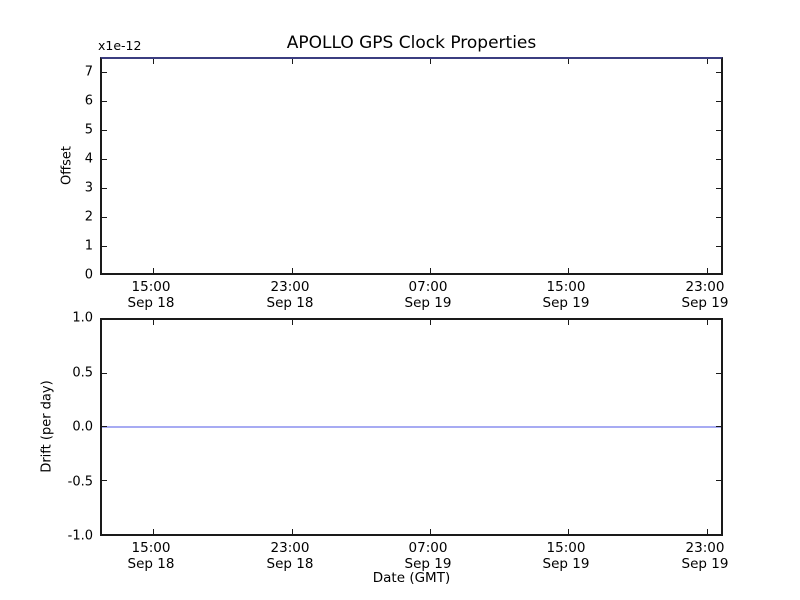  I want to click on offset-ytick-label: 5, so click(88, 130).